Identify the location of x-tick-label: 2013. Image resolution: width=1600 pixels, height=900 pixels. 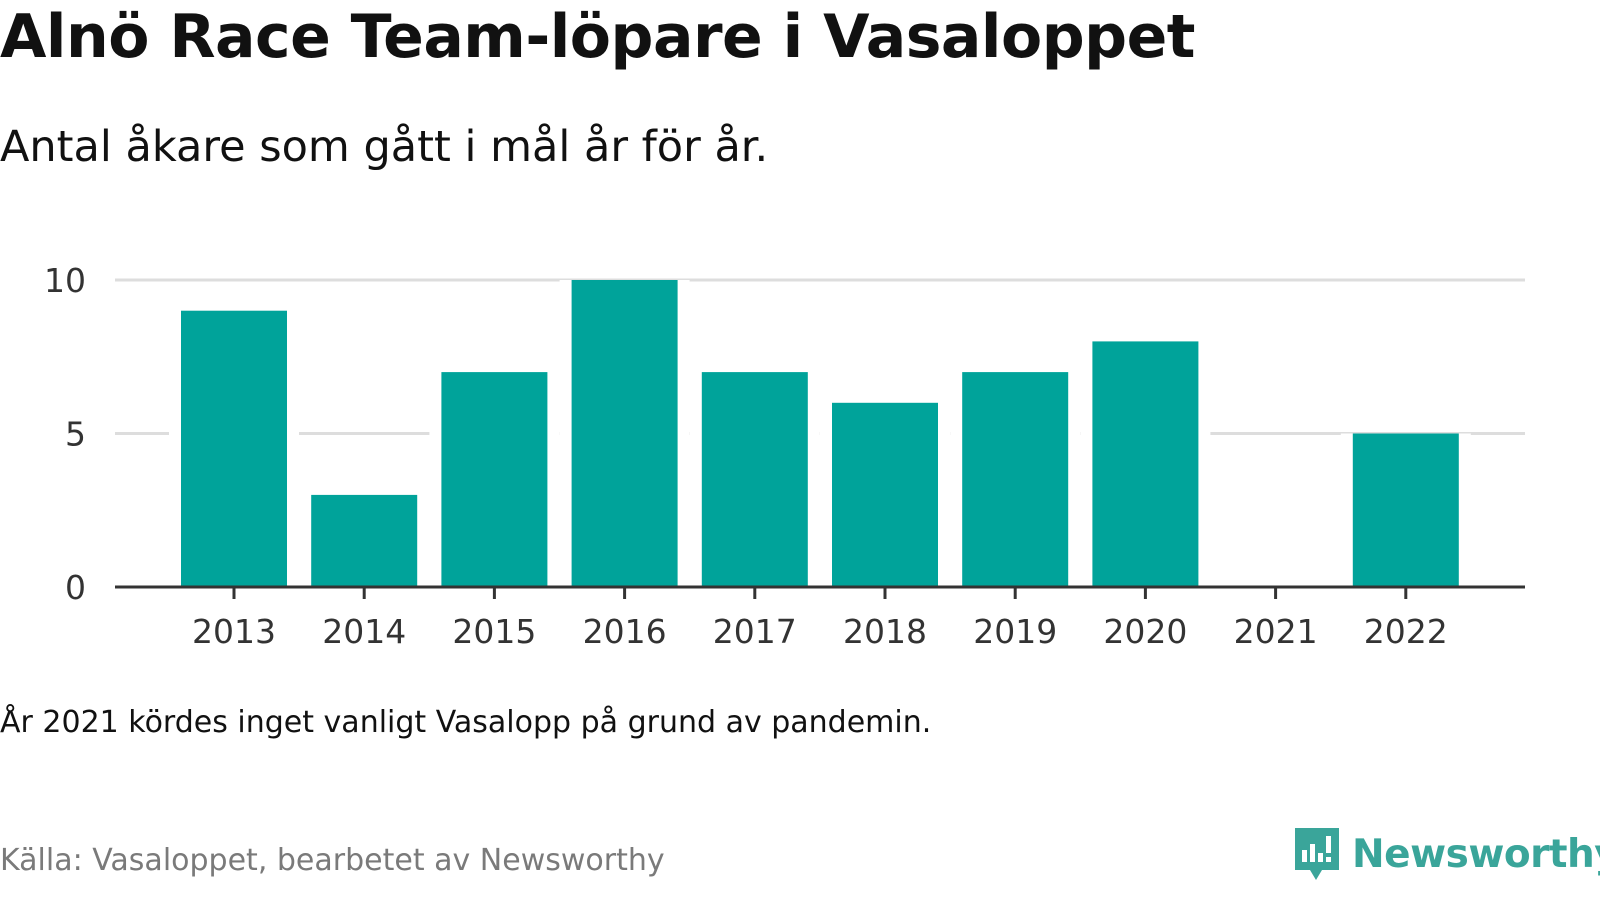
(234, 631).